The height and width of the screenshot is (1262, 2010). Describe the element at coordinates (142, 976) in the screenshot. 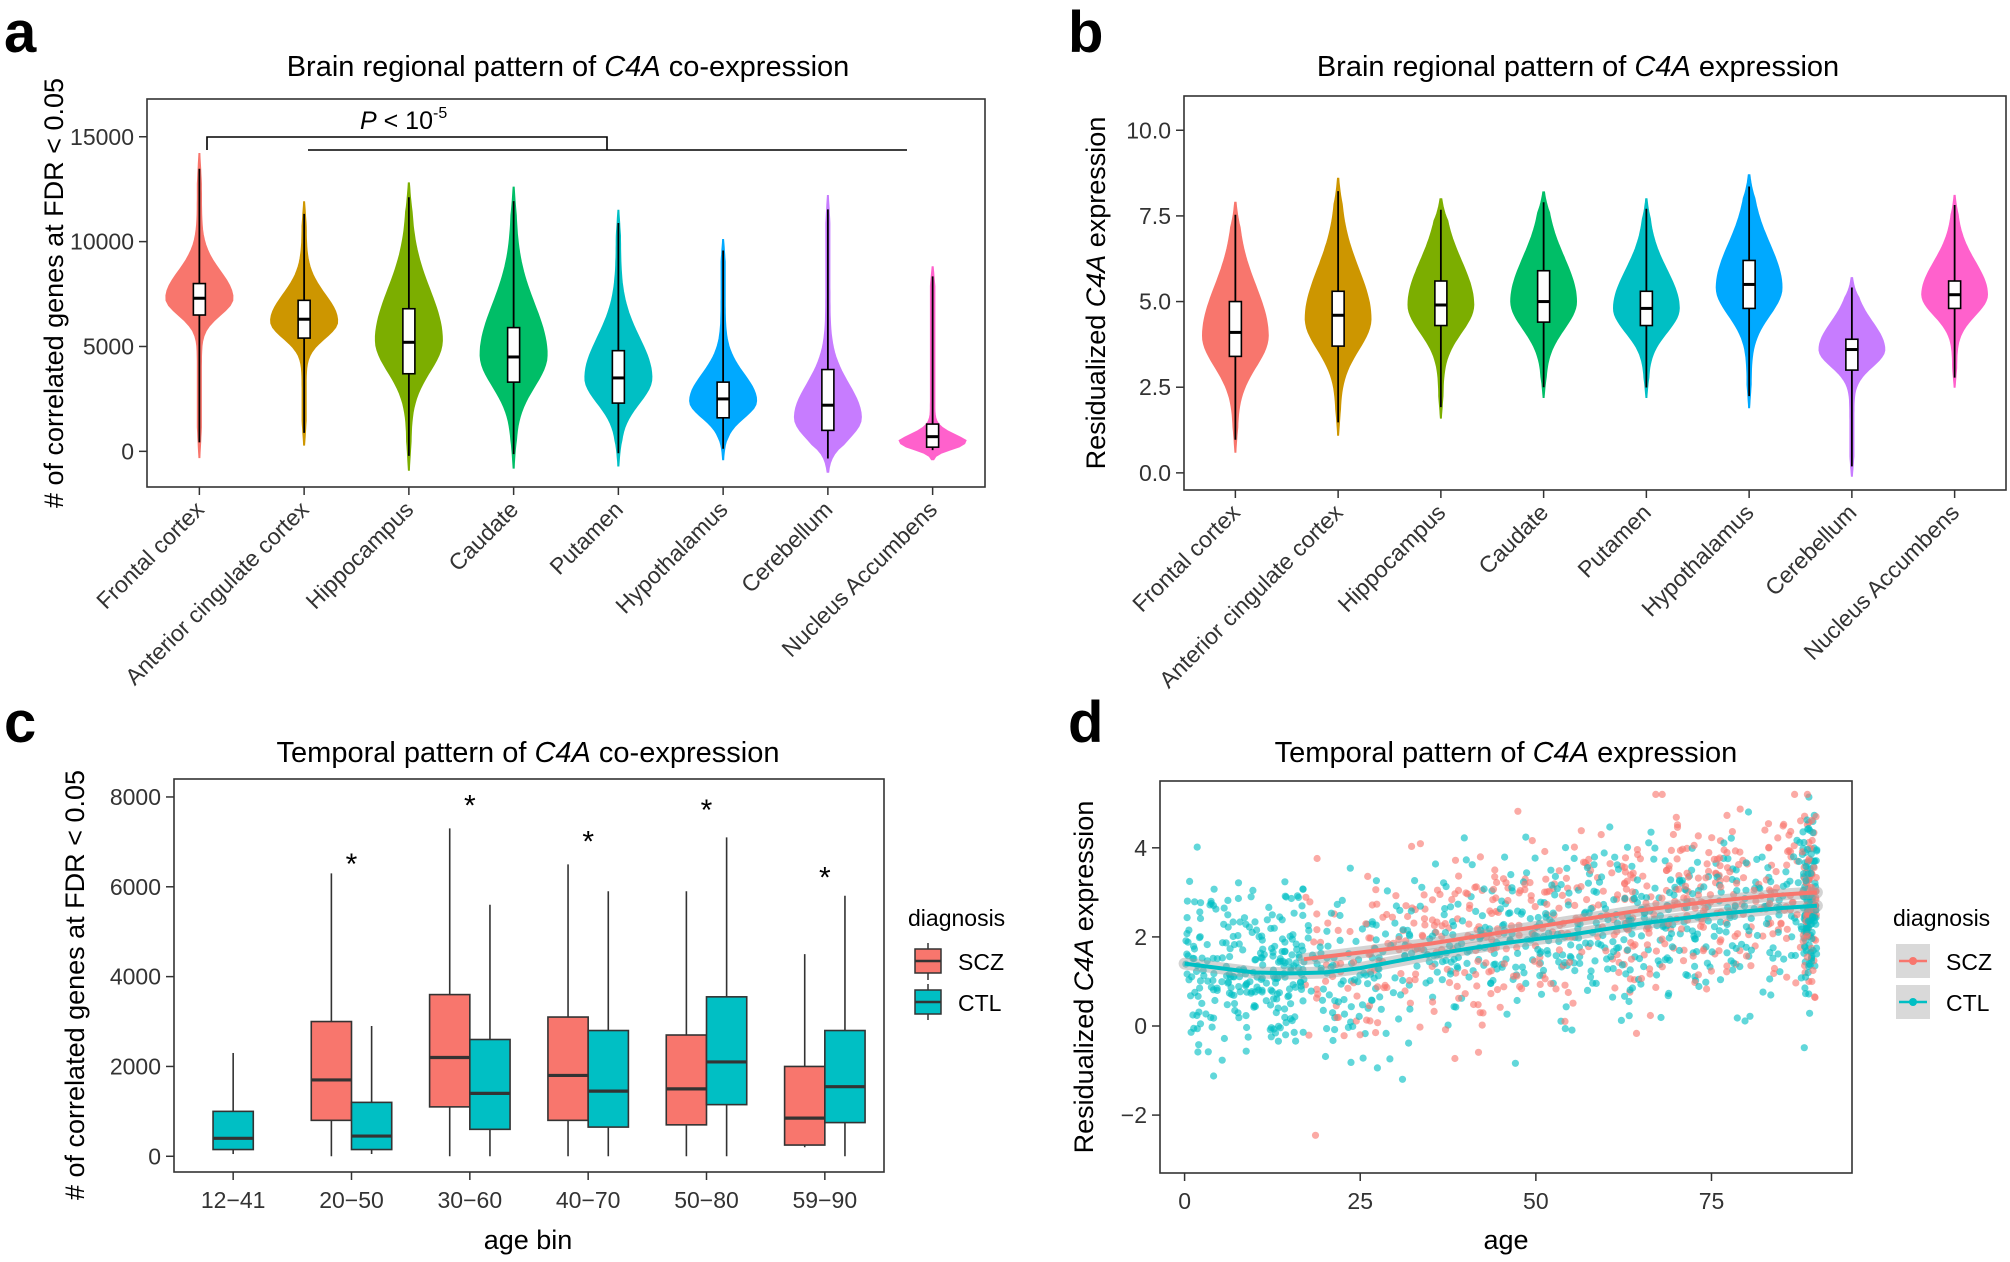

I see `panel-c-y-axis: 0 2000 4000 6000 8000` at that location.